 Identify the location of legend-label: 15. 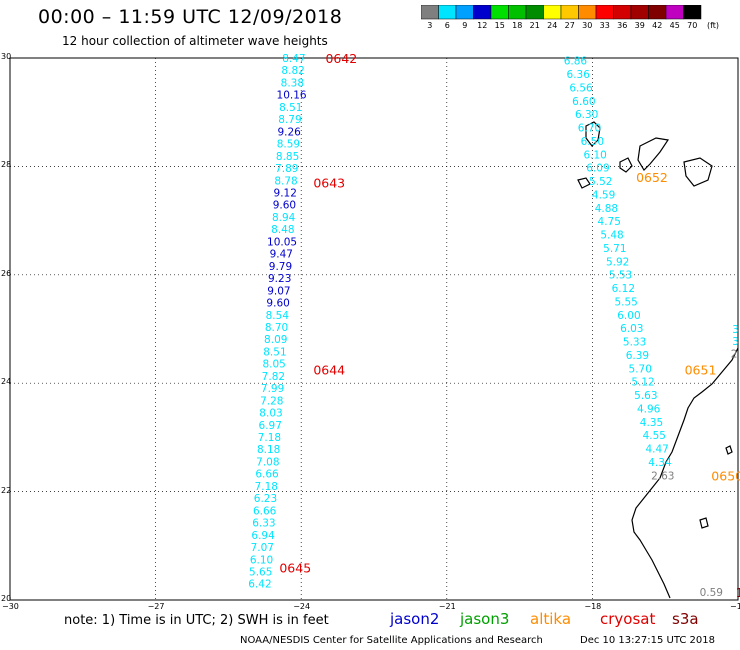
(499, 25).